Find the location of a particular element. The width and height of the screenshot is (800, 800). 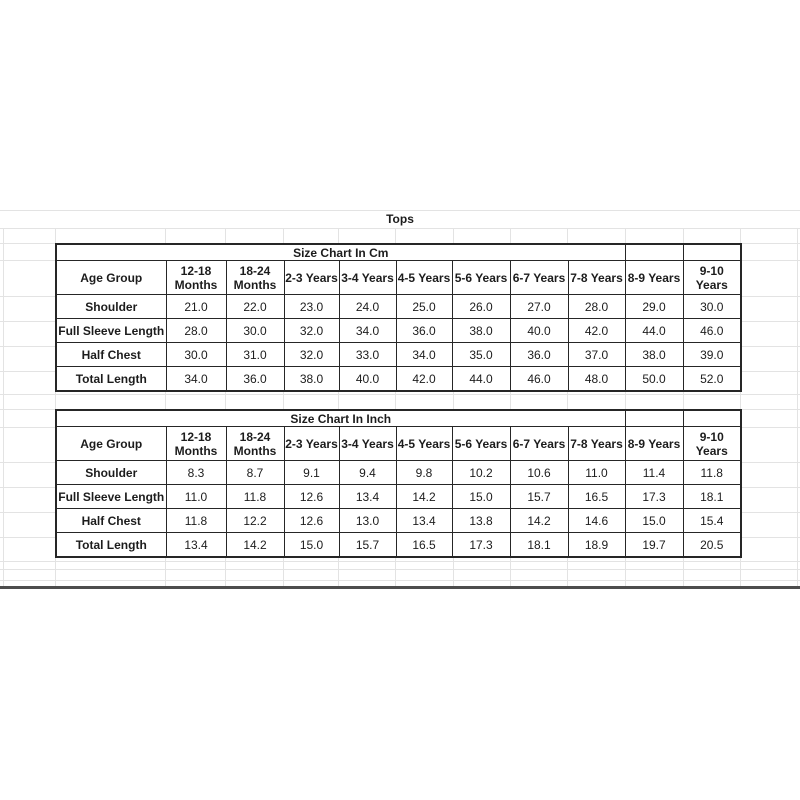

age-column-header-cell: 12-18 Months is located at coordinates (196, 443).